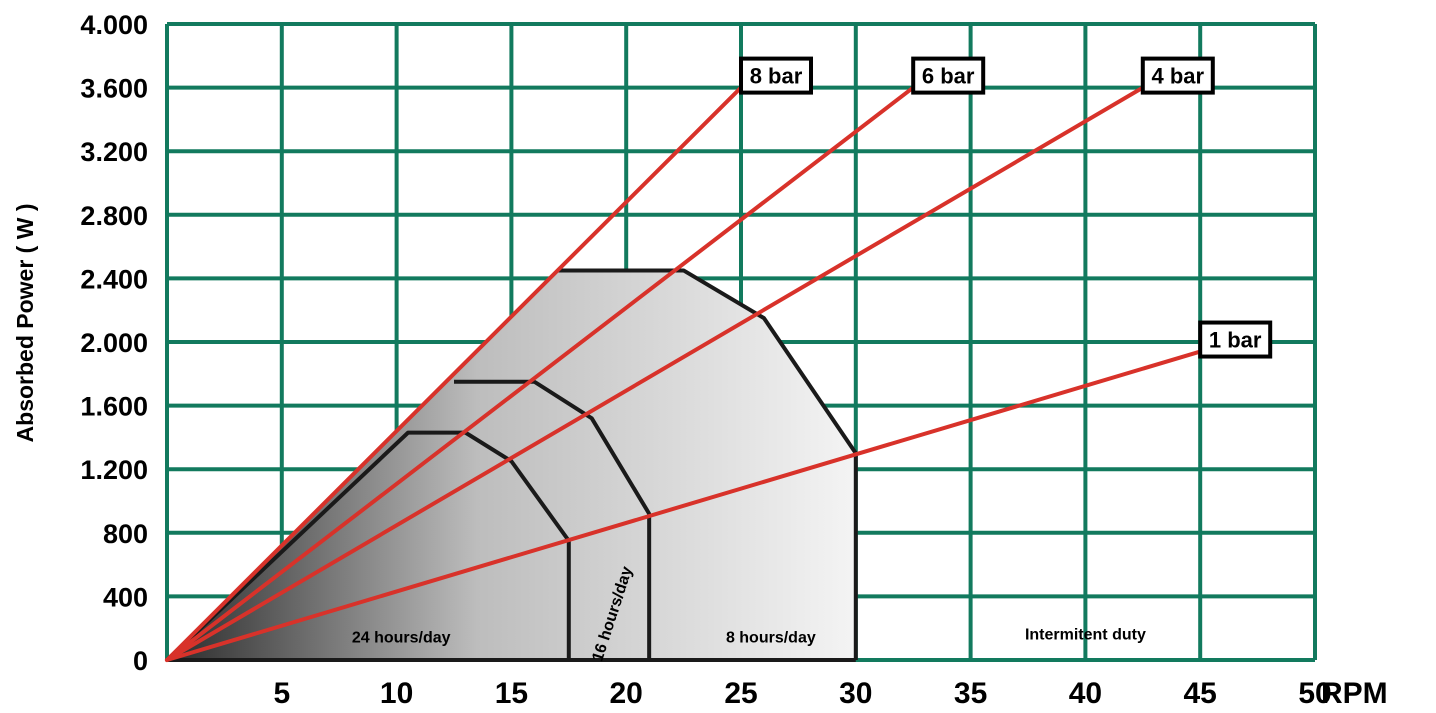 The height and width of the screenshot is (713, 1436). What do you see at coordinates (1200, 693) in the screenshot?
I see `x-tick-label: 45` at bounding box center [1200, 693].